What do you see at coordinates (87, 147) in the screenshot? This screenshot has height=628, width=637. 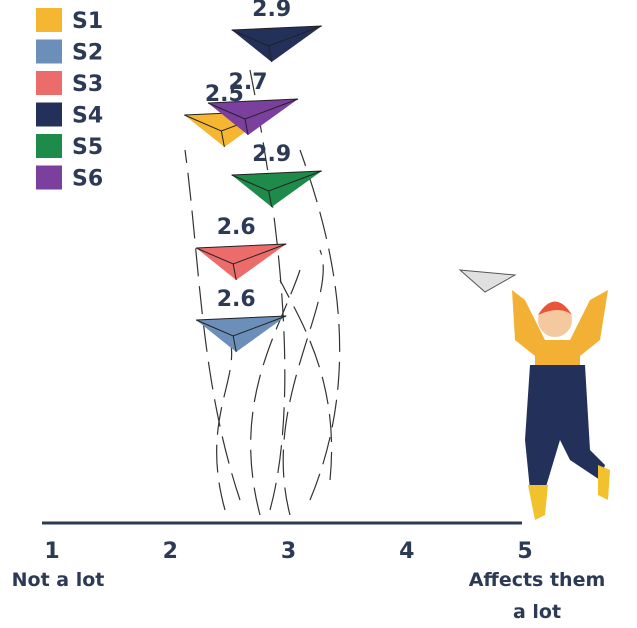 I see `legend-label: S5` at bounding box center [87, 147].